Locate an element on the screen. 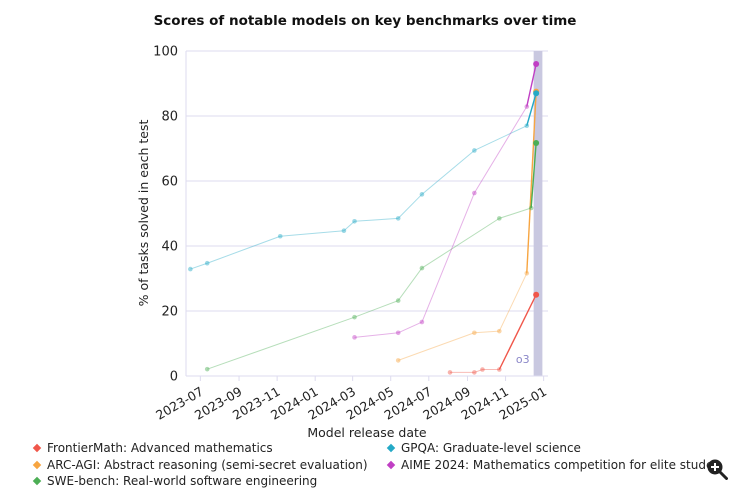 The height and width of the screenshot is (495, 750). legend-label: GPQA: Graduate-level science is located at coordinates (491, 448).